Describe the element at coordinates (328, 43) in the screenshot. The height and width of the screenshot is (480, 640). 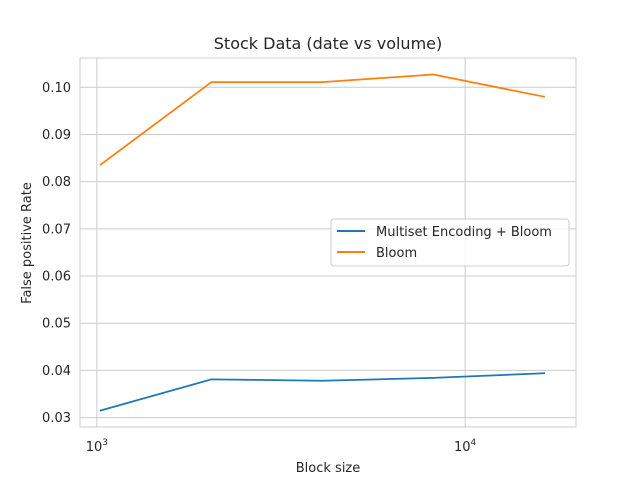
I see `chart-title: Stock Data (date vs volume)` at that location.